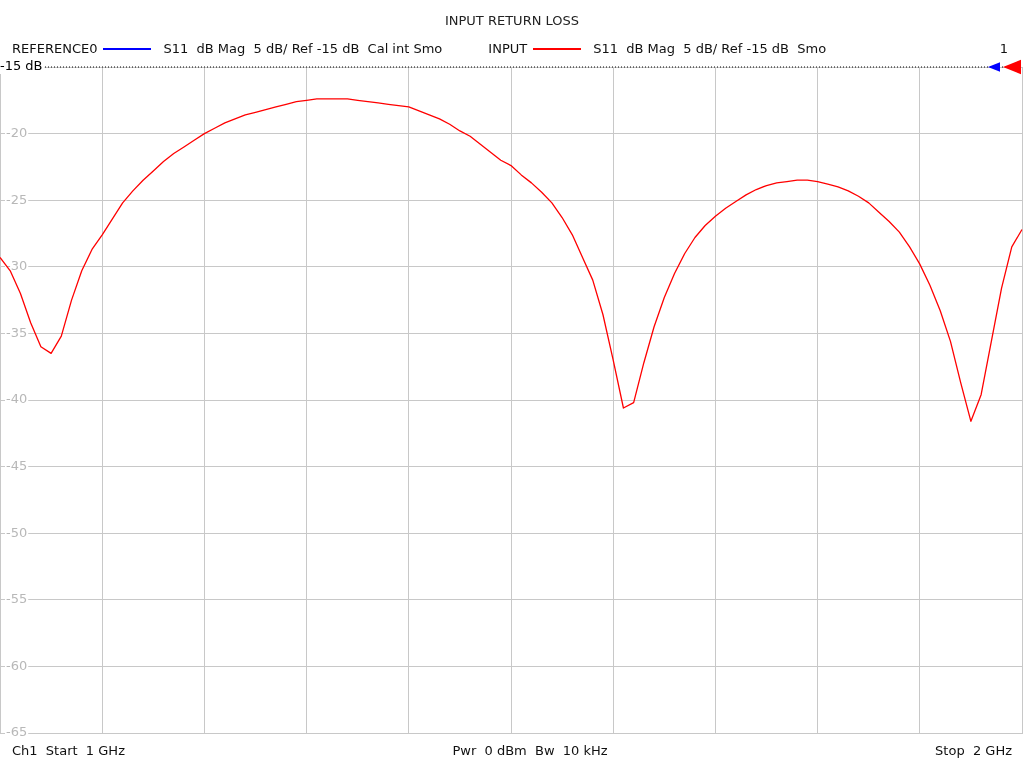  I want to click on y-tick-label: -40, so click(17, 399).